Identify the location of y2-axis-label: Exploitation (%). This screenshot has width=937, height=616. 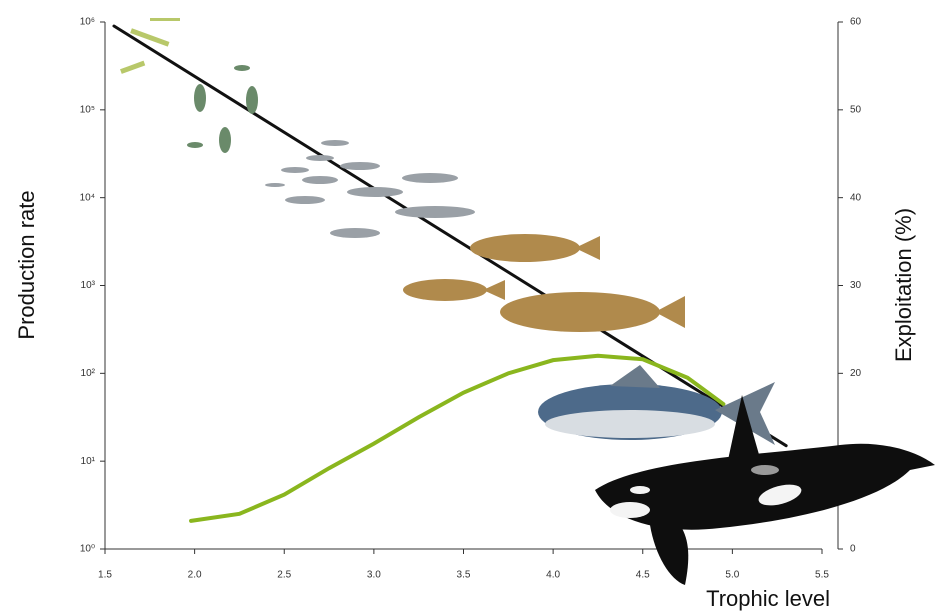
(903, 285).